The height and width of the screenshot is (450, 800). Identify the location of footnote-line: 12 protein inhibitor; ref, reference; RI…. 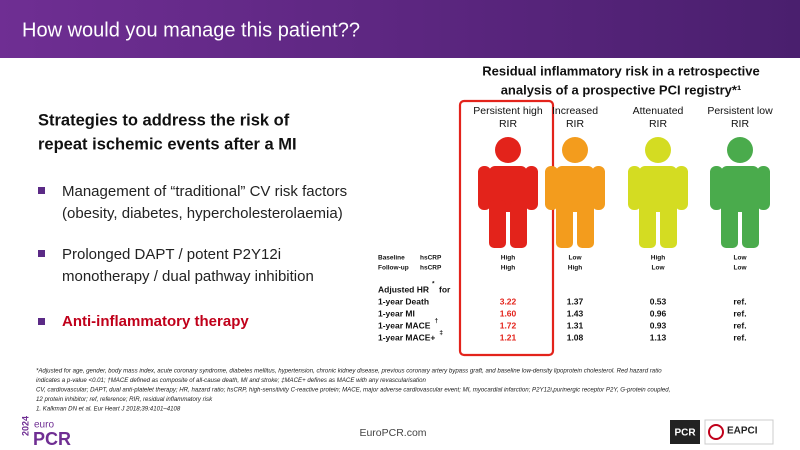
(124, 399).